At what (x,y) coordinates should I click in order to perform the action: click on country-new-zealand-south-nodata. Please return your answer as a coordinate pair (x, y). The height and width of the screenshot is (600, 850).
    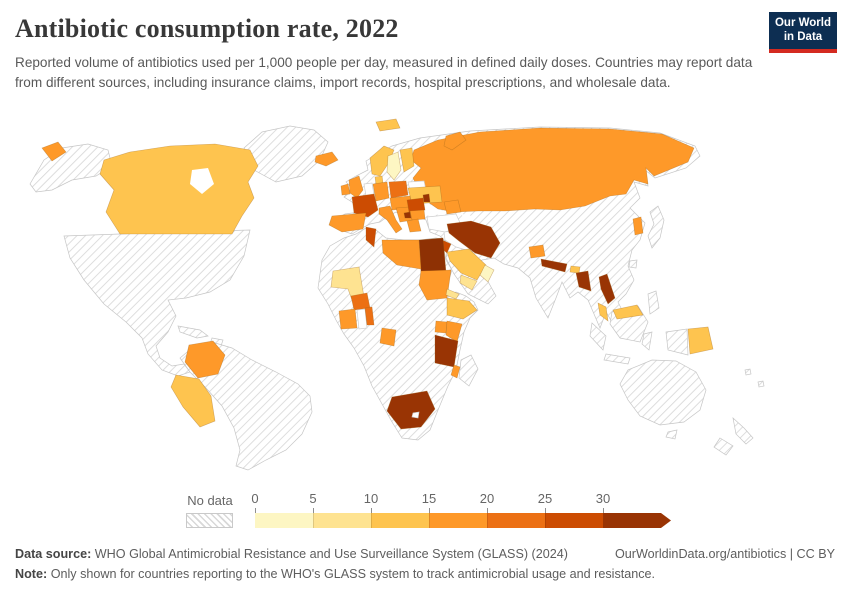
    Looking at the image, I should click on (723, 446).